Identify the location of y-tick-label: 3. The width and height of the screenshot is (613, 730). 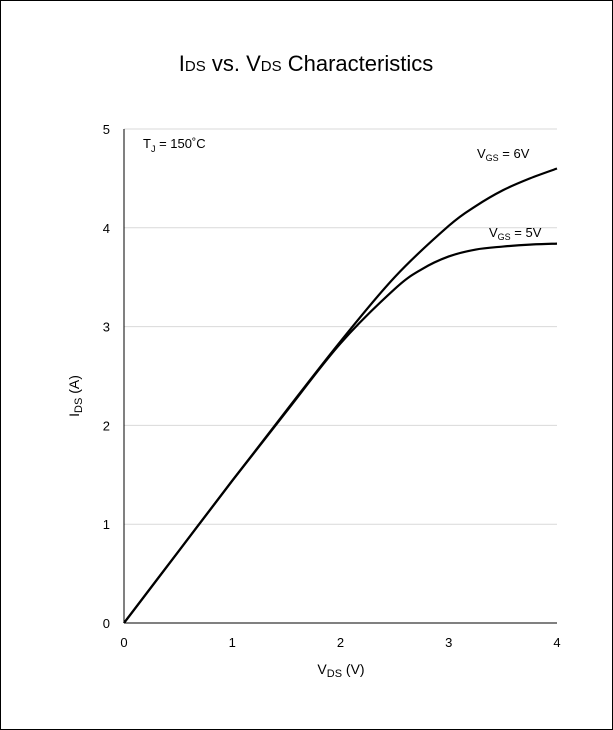
(106, 327).